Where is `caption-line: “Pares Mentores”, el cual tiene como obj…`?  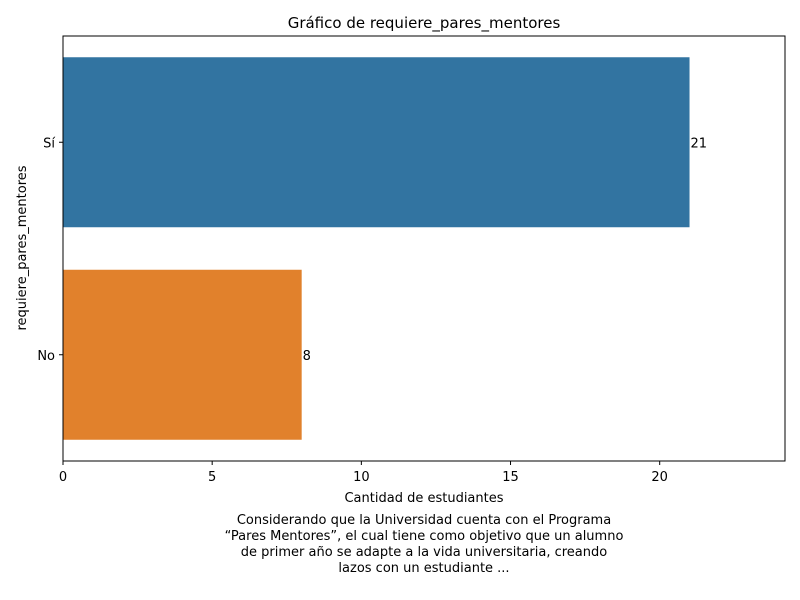
caption-line: “Pares Mentores”, el cual tiene como obj… is located at coordinates (424, 536).